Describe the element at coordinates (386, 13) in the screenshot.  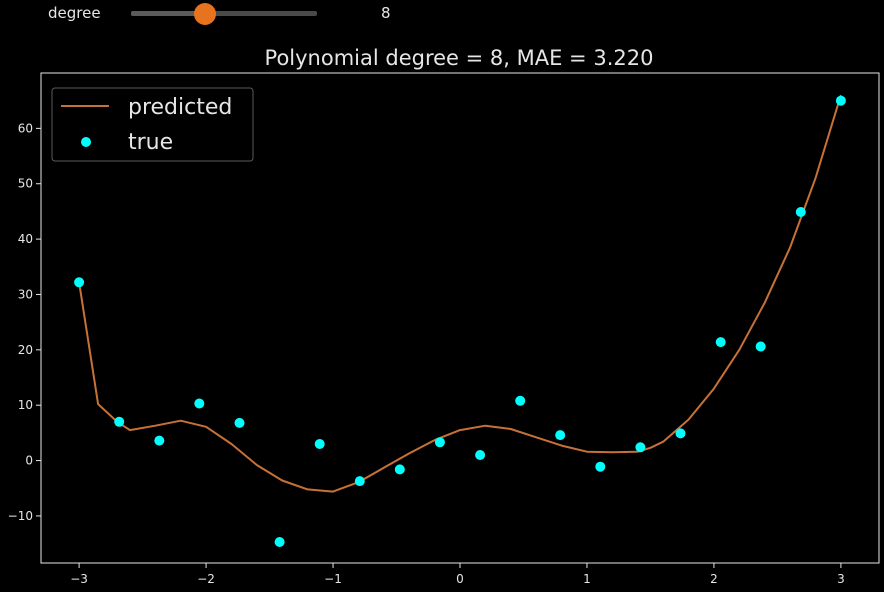
I see `degree-slider-readout: 8` at that location.